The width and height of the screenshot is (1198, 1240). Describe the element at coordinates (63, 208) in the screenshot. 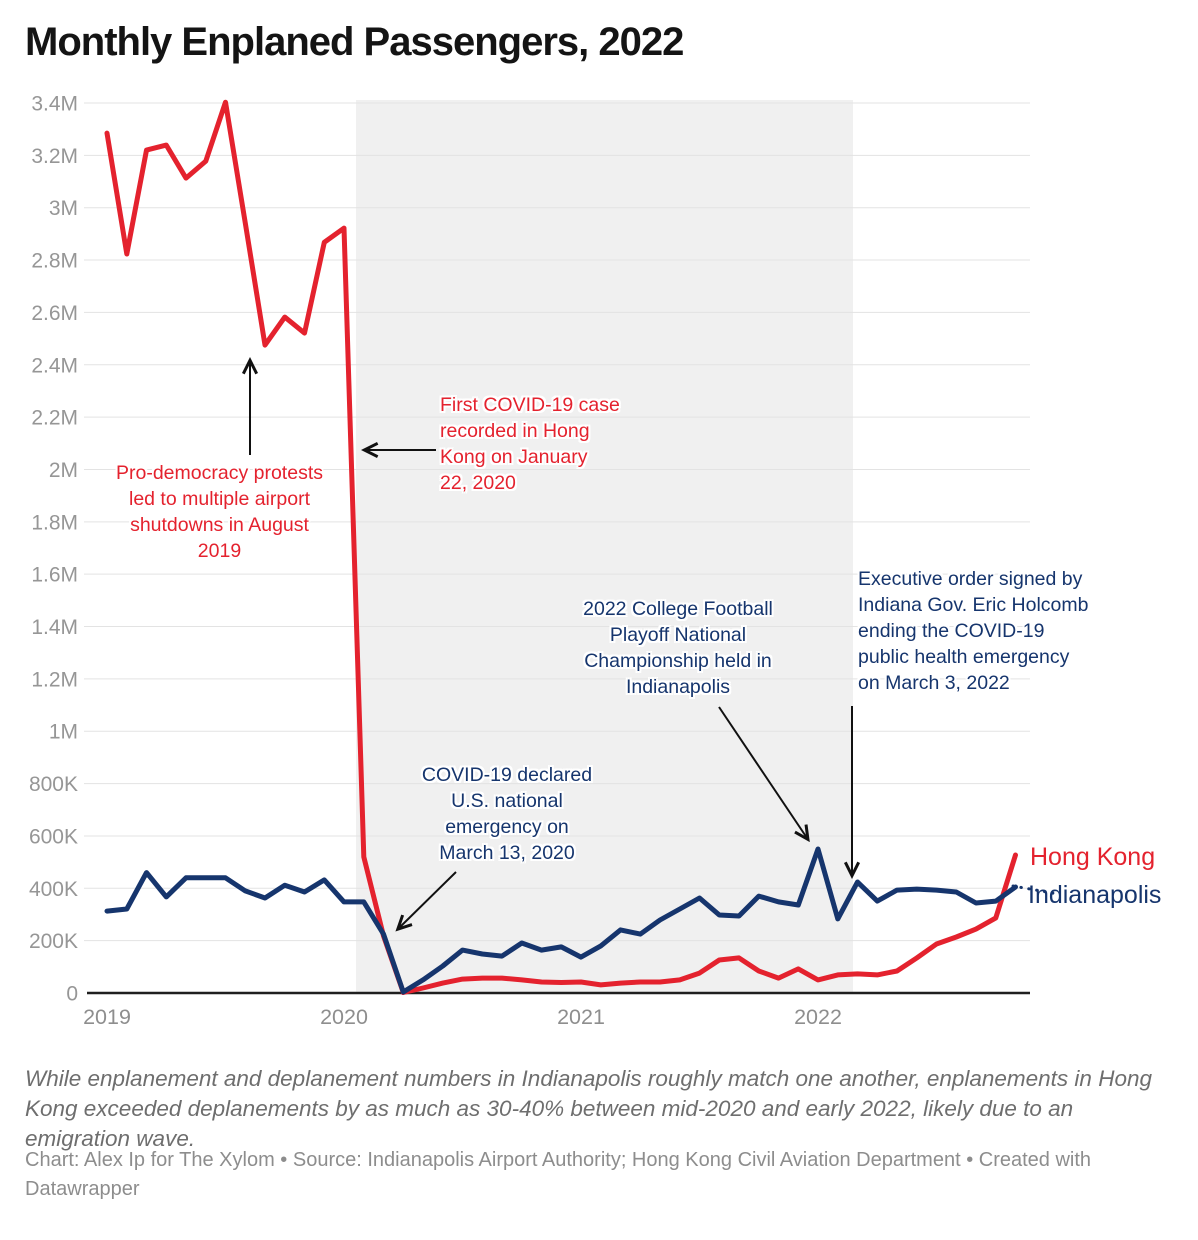

I see `y-axis-tick-label: 3M` at that location.